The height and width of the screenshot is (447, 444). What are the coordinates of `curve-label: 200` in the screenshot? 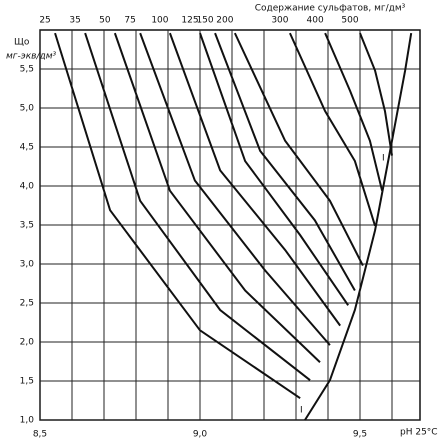 It's located at (224, 21).